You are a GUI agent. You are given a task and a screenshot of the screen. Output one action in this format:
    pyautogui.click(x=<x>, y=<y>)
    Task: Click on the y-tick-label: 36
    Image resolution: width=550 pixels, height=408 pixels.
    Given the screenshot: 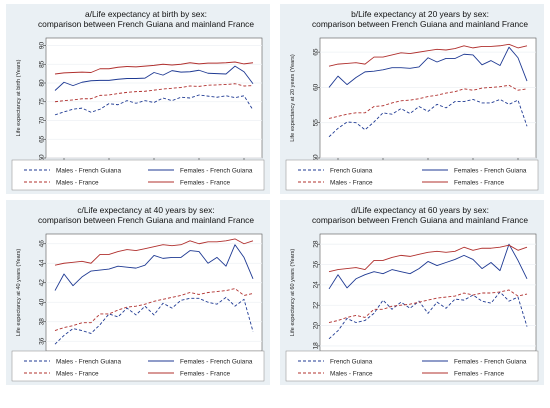 What is the action you would take?
    pyautogui.click(x=42, y=341)
    